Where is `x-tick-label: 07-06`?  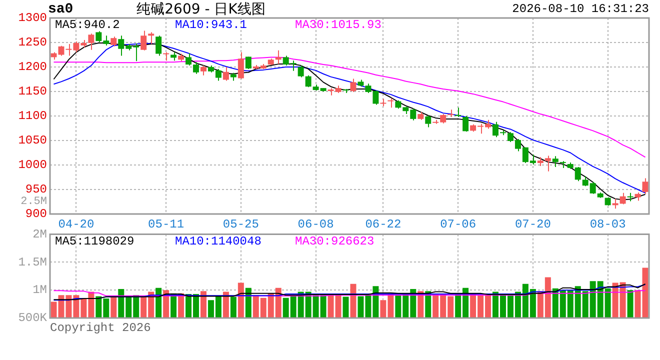
x-tick-label: 07-06 is located at coordinates (458, 224).